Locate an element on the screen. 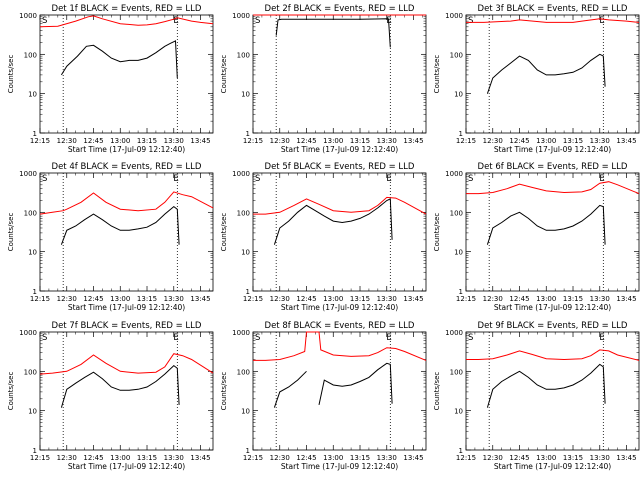 The width and height of the screenshot is (640, 480). panel-title: Det 9f BLACK = Events, RED = LLD is located at coordinates (553, 326).